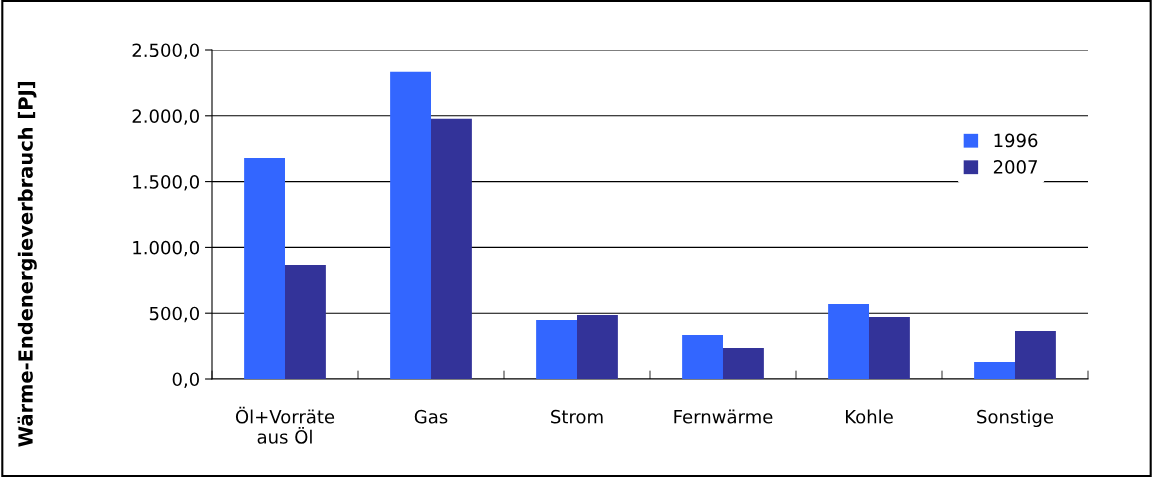 This screenshot has height=477, width=1153. I want to click on y-tick-label: 0,0, so click(185, 380).